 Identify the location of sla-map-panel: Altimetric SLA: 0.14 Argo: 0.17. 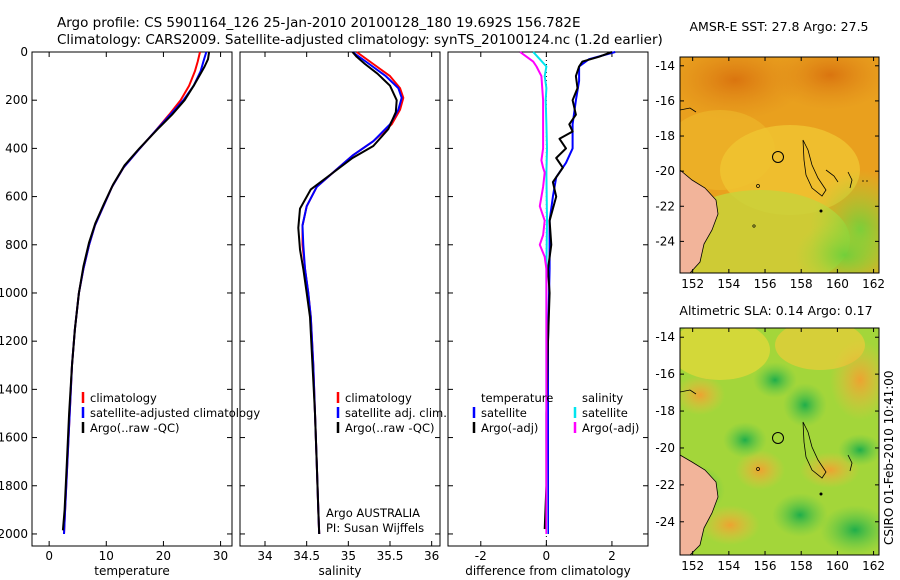
(770, 438).